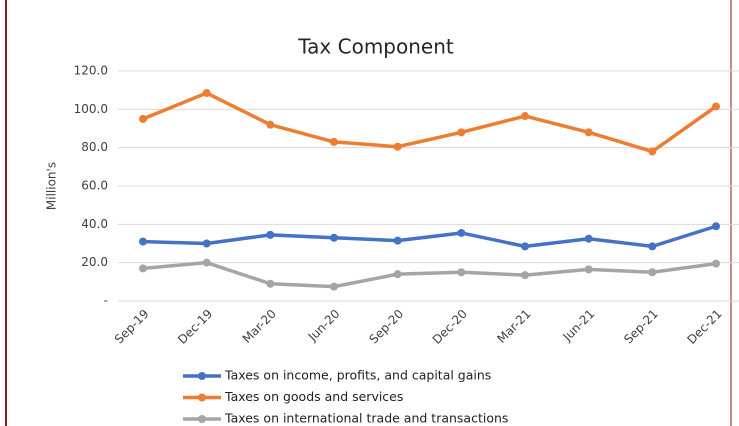  What do you see at coordinates (259, 326) in the screenshot?
I see `x-tick-label: Mar-20` at bounding box center [259, 326].